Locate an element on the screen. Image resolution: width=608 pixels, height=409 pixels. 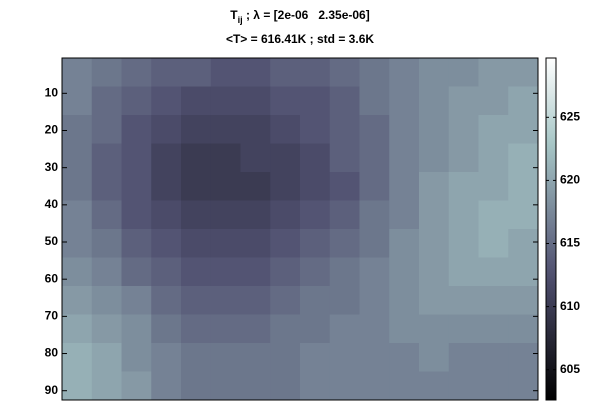
chart-subtitle: <T> = 616.41K ; std = 3.6K is located at coordinates (300, 39).